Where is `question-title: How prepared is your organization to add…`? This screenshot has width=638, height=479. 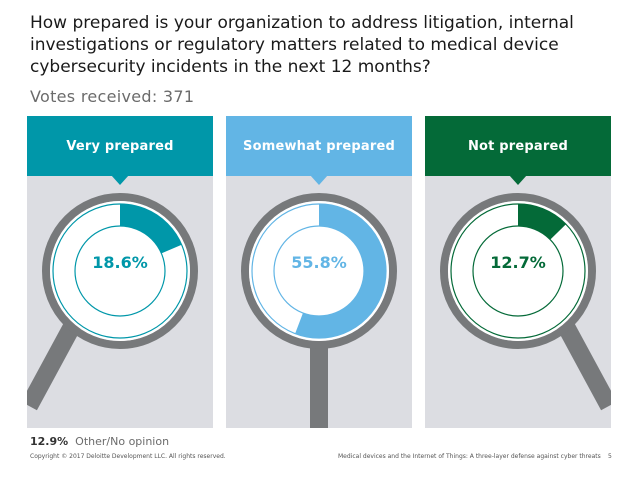
question-title: How prepared is your organization to add… is located at coordinates (302, 45).